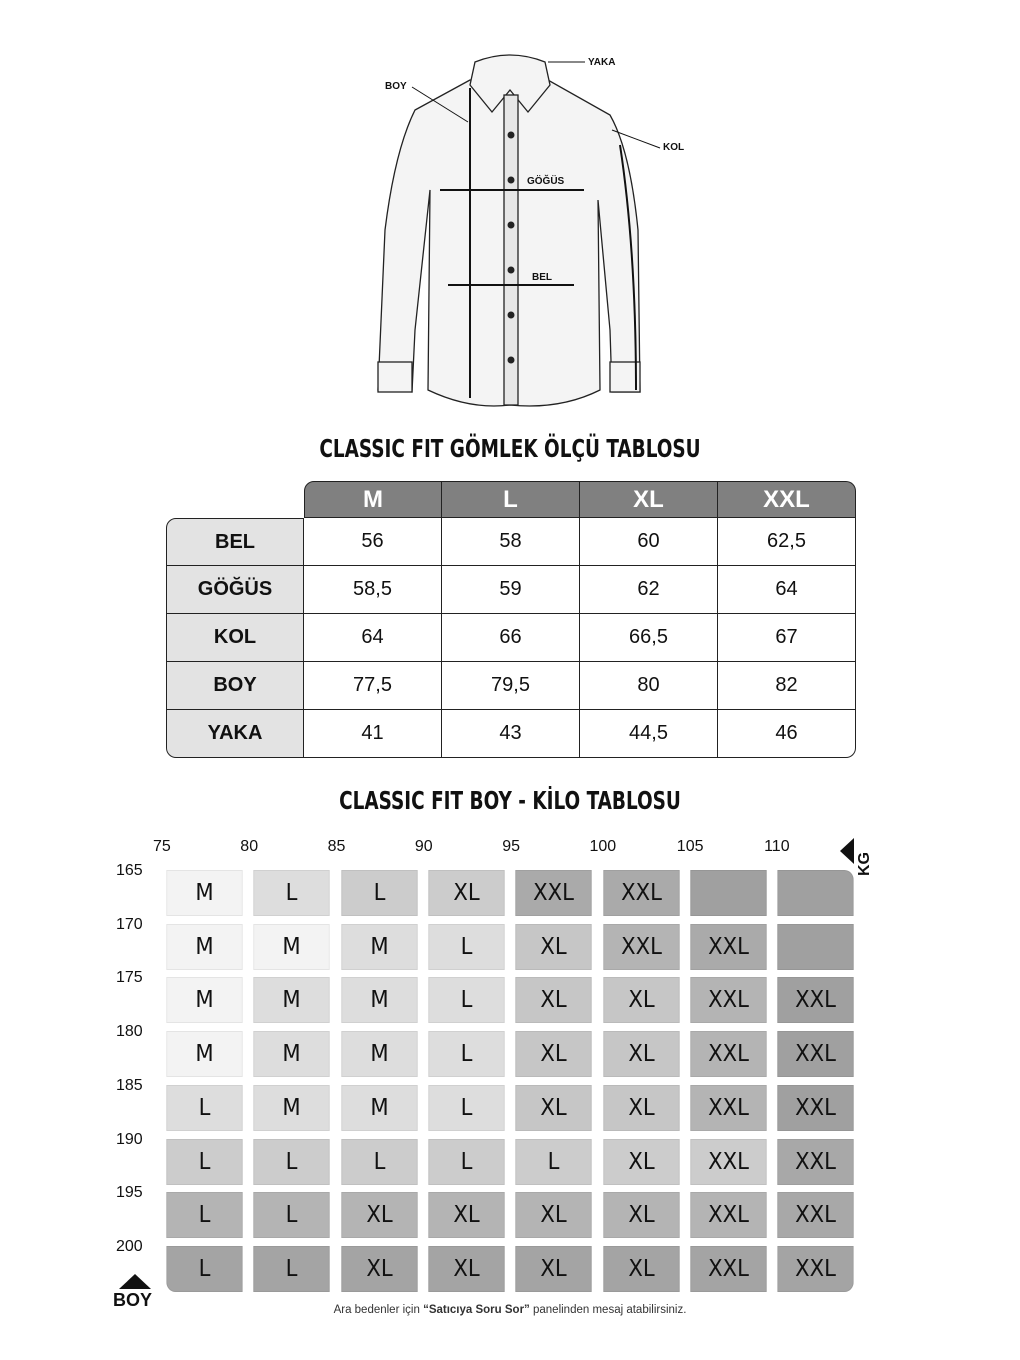 This screenshot has height=1360, width=1020. What do you see at coordinates (373, 734) in the screenshot?
I see `measure-value: 41` at bounding box center [373, 734].